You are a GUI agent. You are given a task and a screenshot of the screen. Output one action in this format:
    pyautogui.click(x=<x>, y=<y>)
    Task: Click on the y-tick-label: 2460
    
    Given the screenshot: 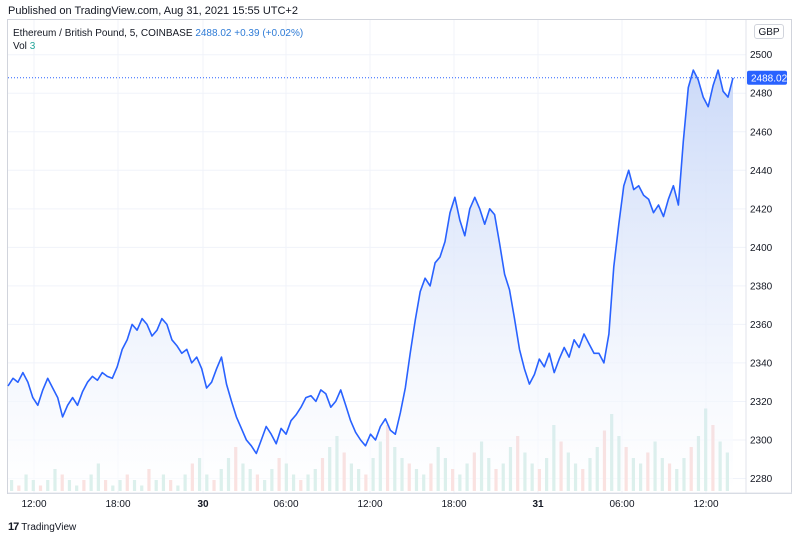 What is the action you would take?
    pyautogui.click(x=761, y=132)
    